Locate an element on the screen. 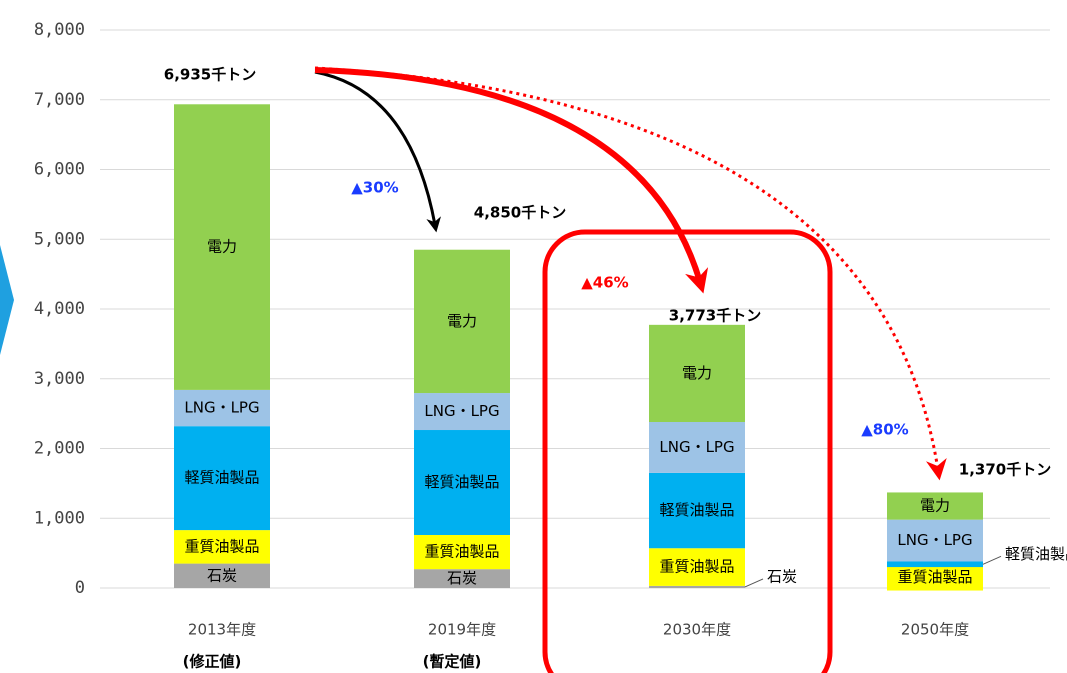 The width and height of the screenshot is (1067, 673). y-tick-label: 7,000 is located at coordinates (59, 100).